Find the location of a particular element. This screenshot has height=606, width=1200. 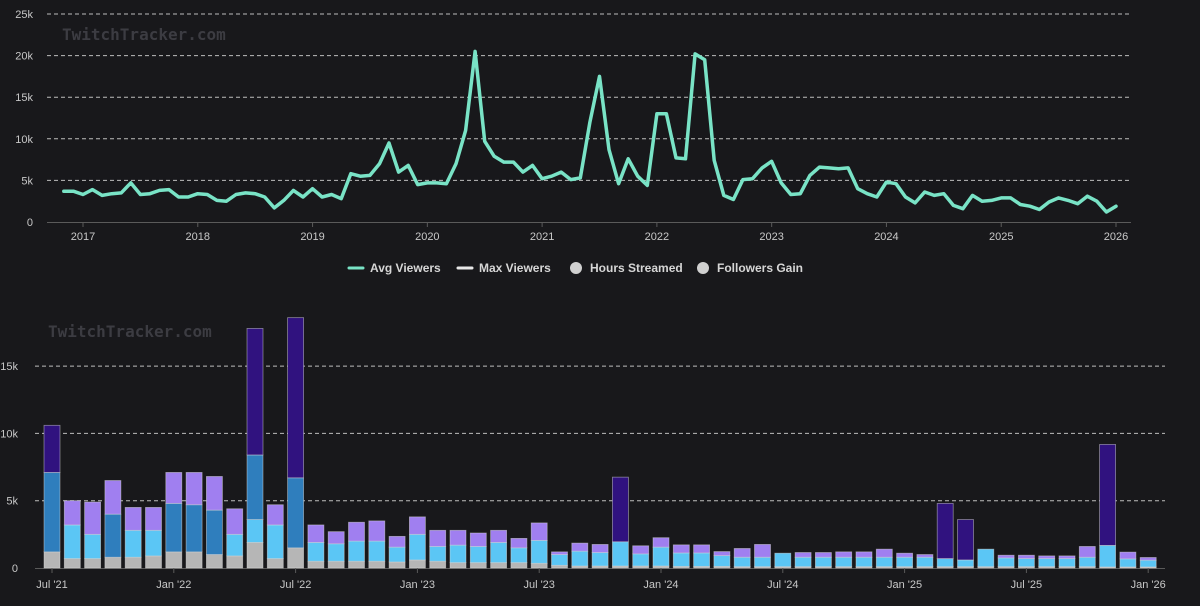

x-tick-label: Jul '25 is located at coordinates (1026, 585).